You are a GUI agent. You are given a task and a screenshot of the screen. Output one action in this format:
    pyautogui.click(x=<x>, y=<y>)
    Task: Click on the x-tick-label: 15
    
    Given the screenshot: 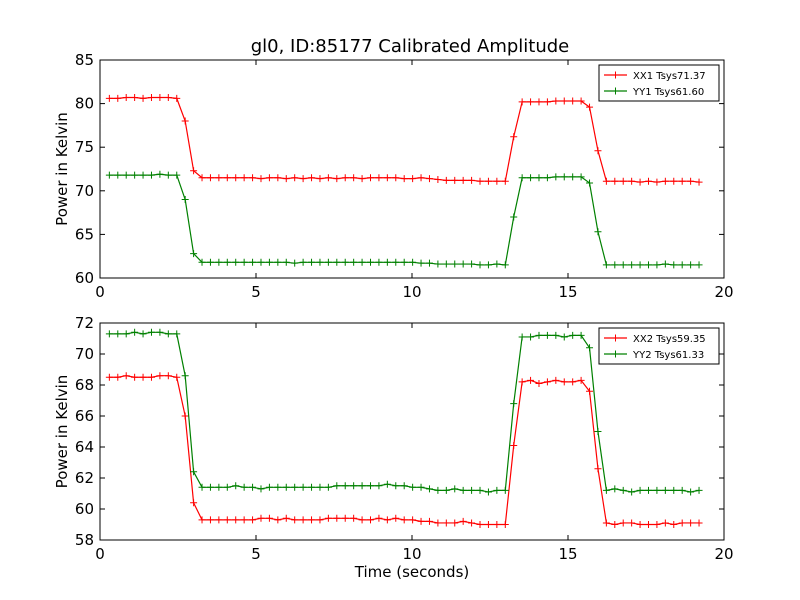 What is the action you would take?
    pyautogui.click(x=567, y=292)
    